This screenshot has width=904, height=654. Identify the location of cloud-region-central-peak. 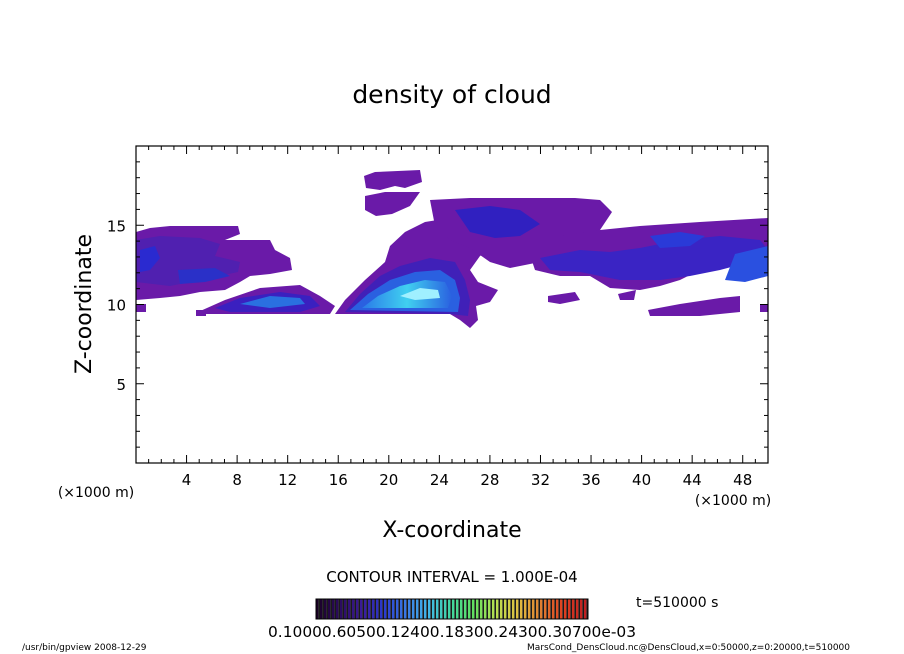
(420, 294).